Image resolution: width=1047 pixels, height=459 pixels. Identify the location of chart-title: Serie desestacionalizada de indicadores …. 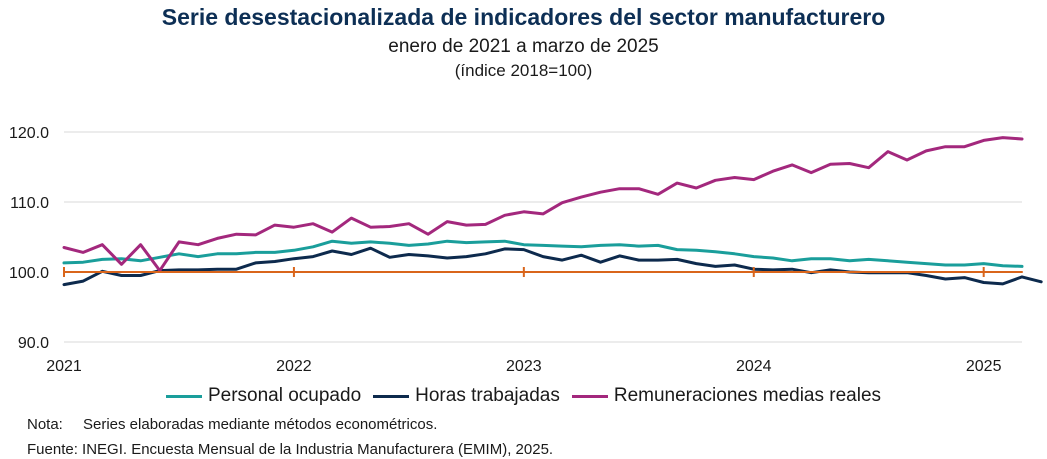
(523, 17).